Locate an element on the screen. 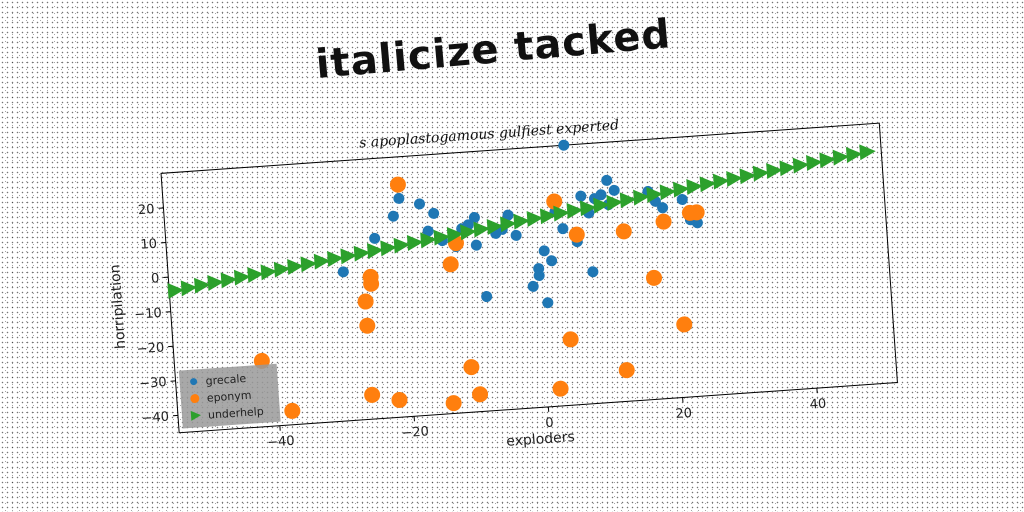 This screenshot has height=512, width=1024. y-axis-ticks: −40 −30 −20 −10 0 10 20 is located at coordinates (156, 314).